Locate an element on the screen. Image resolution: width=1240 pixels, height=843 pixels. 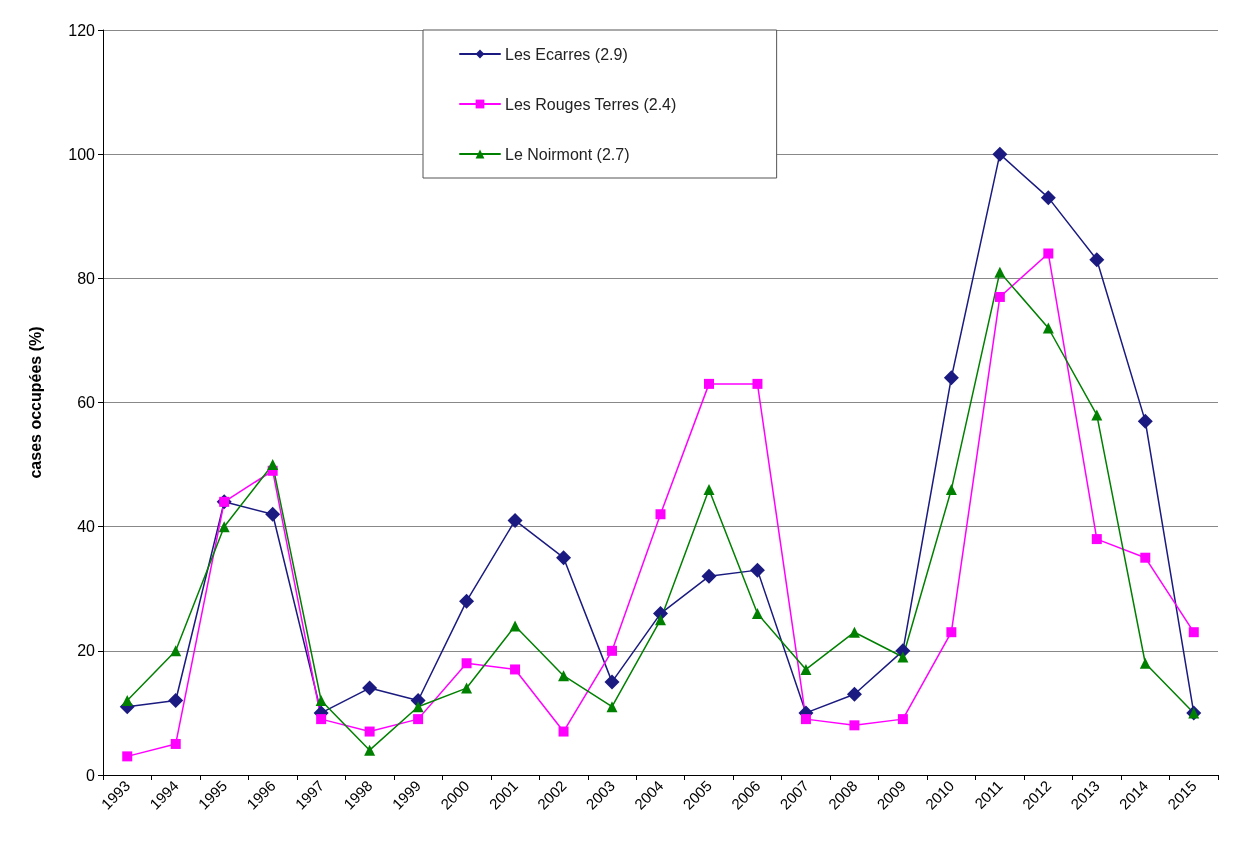
y-tick-label: 120 is located at coordinates (82, 30).